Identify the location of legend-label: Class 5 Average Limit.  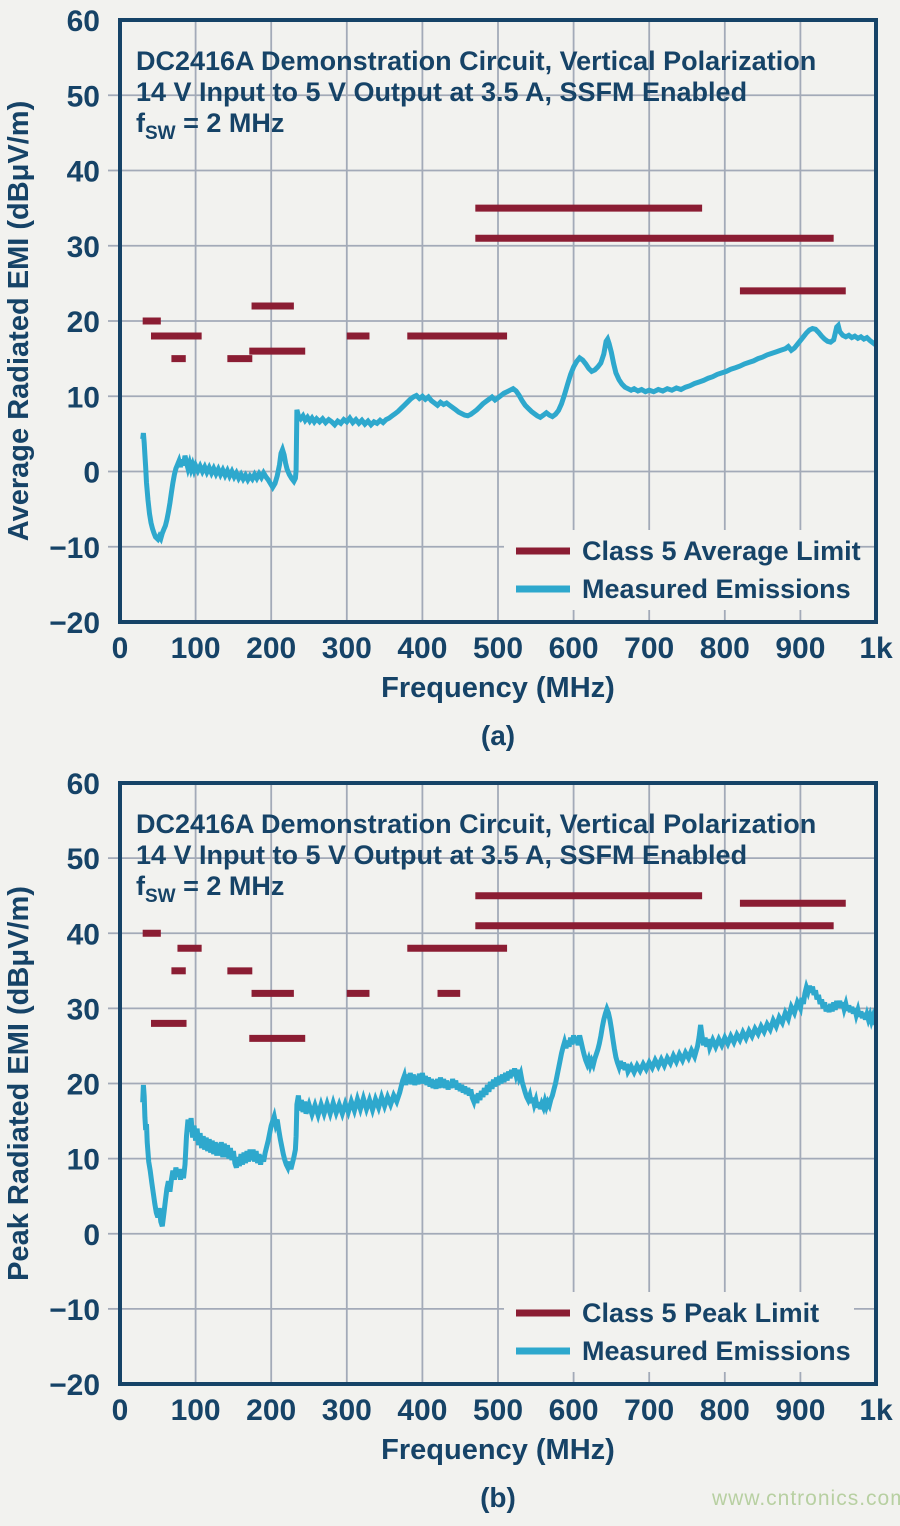
(721, 551).